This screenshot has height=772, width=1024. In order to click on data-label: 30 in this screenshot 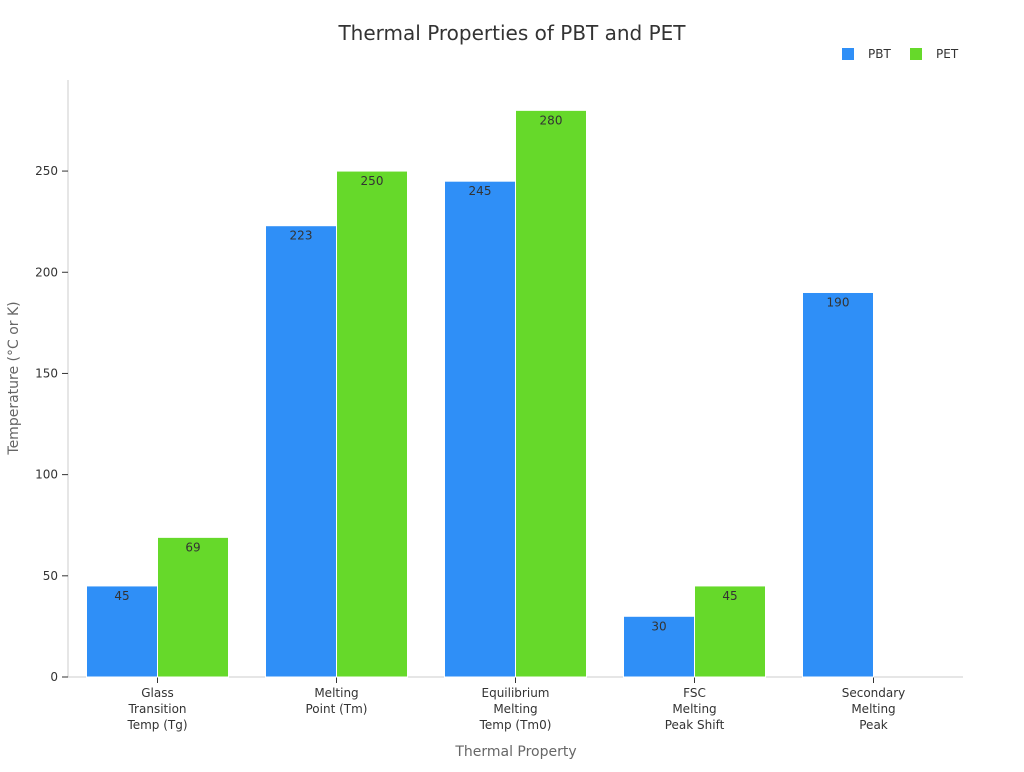, I will do `click(658, 626)`.